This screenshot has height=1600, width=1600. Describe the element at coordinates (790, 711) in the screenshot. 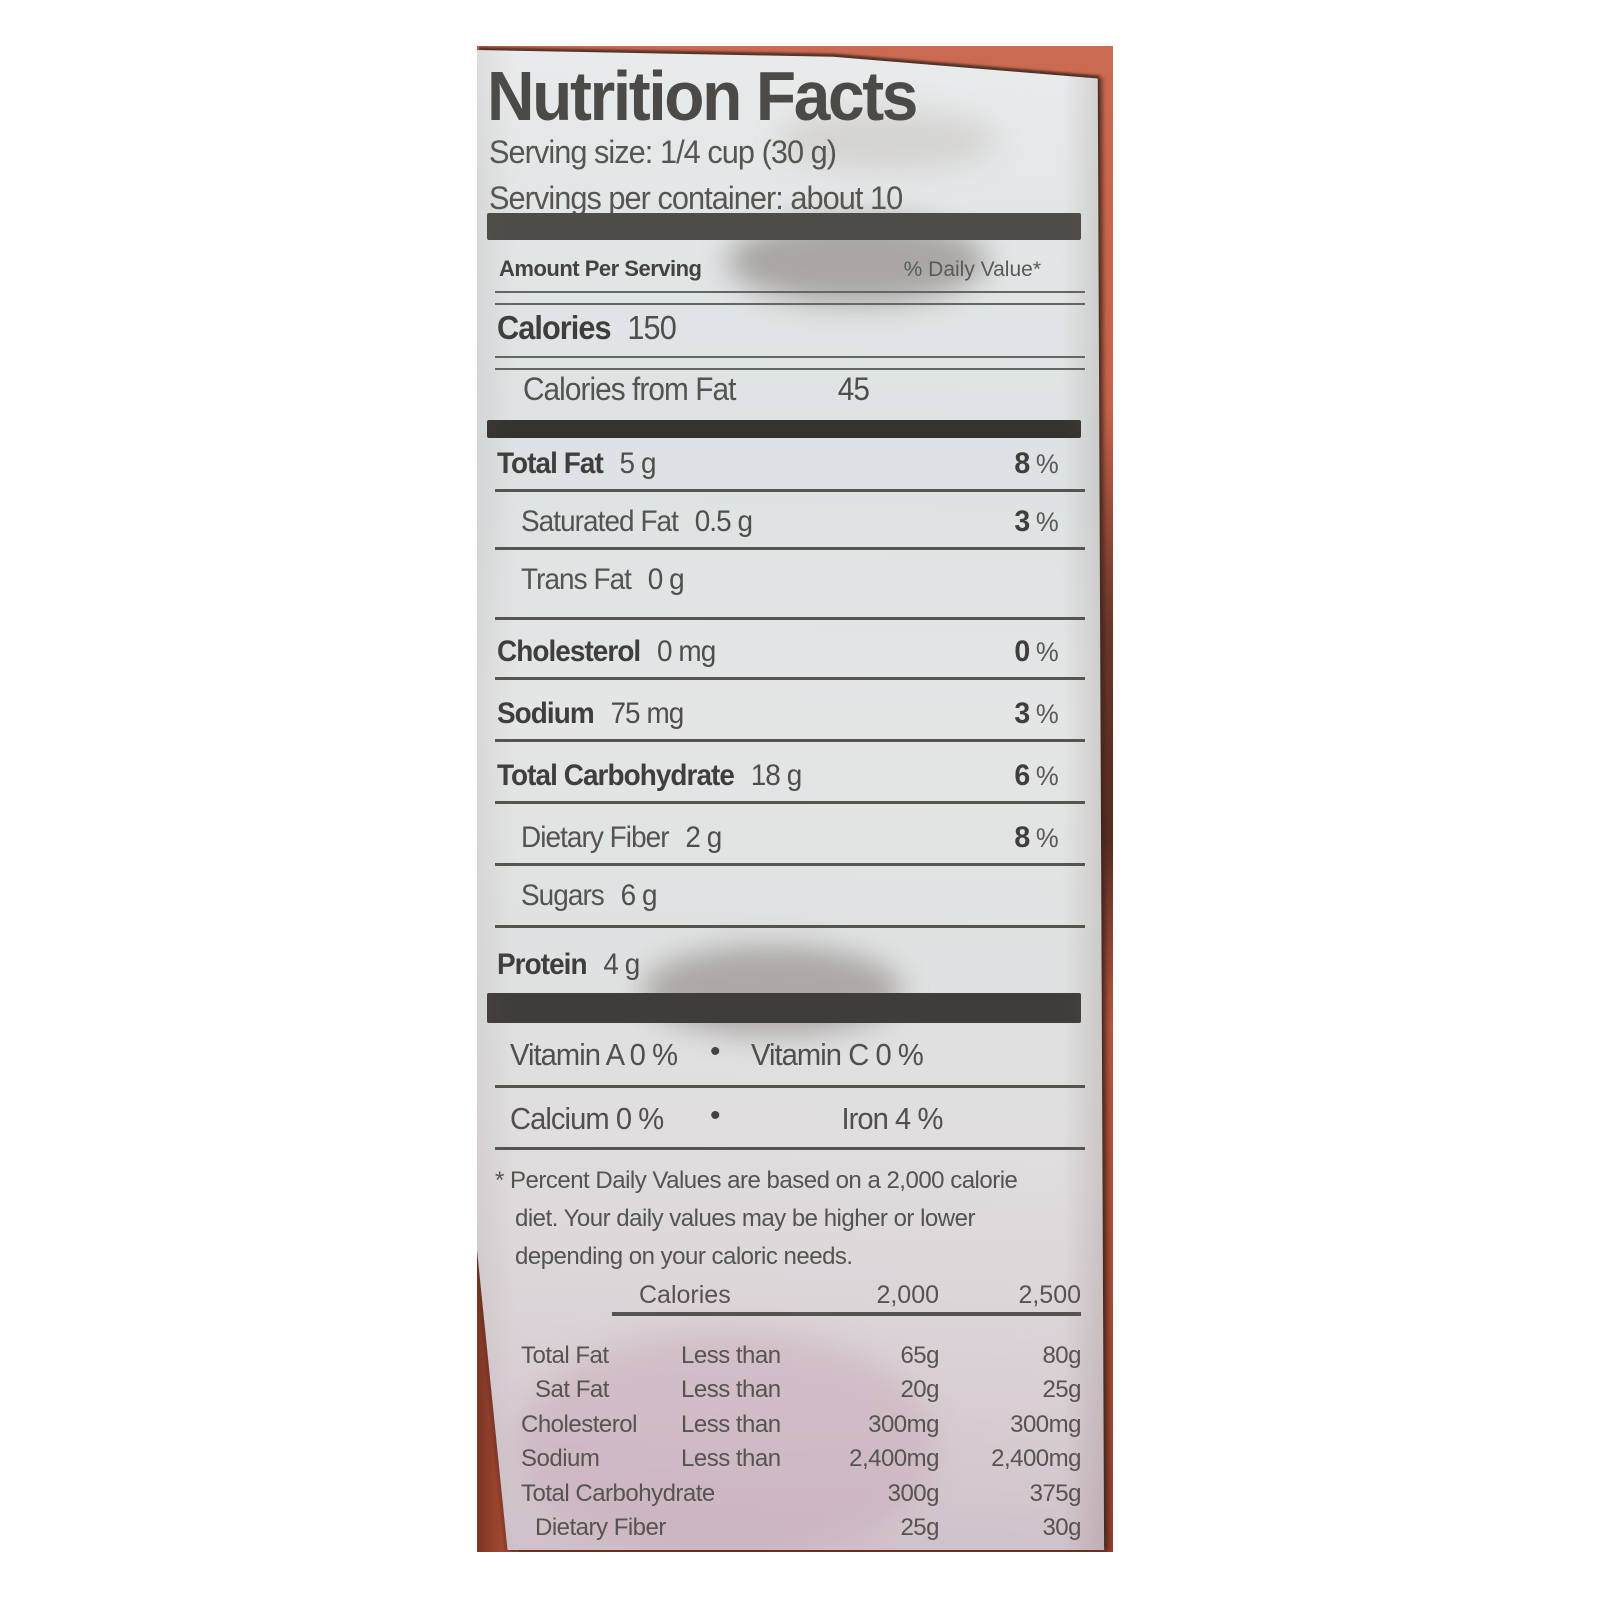

I see `nutrient-row-sodium: Sodium 75 mg 3%` at that location.